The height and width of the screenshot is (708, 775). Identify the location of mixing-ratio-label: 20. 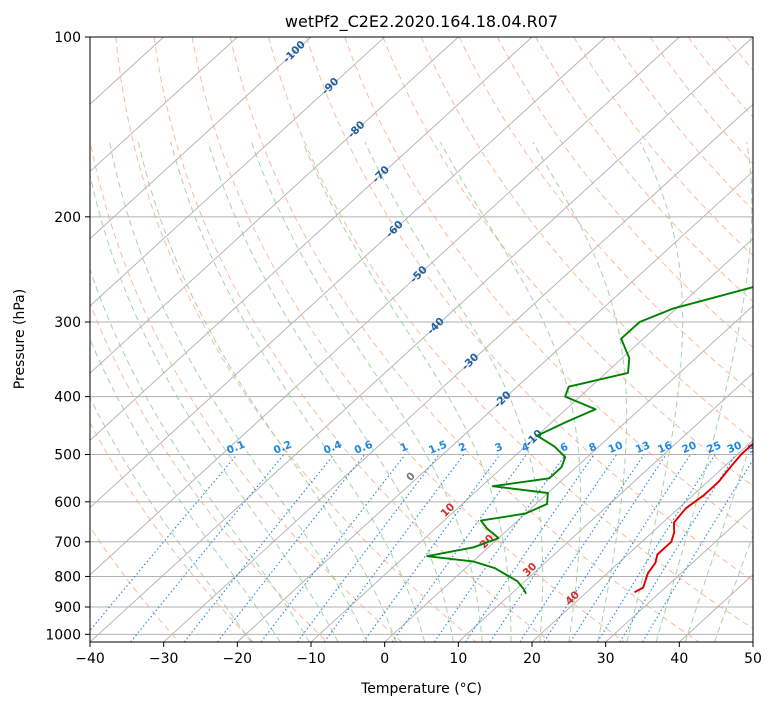
(689, 447).